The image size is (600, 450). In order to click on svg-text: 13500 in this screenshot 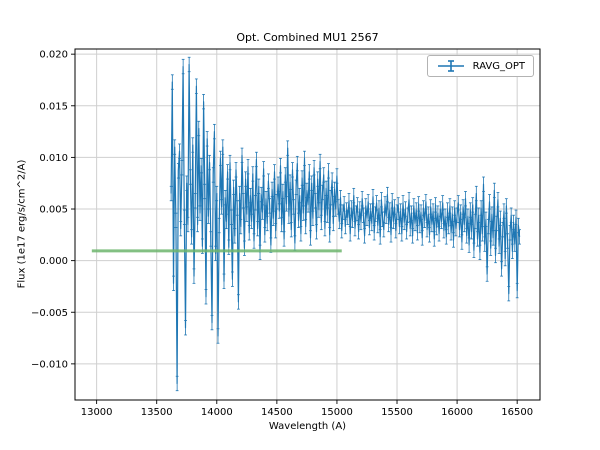, I will do `click(157, 412)`.